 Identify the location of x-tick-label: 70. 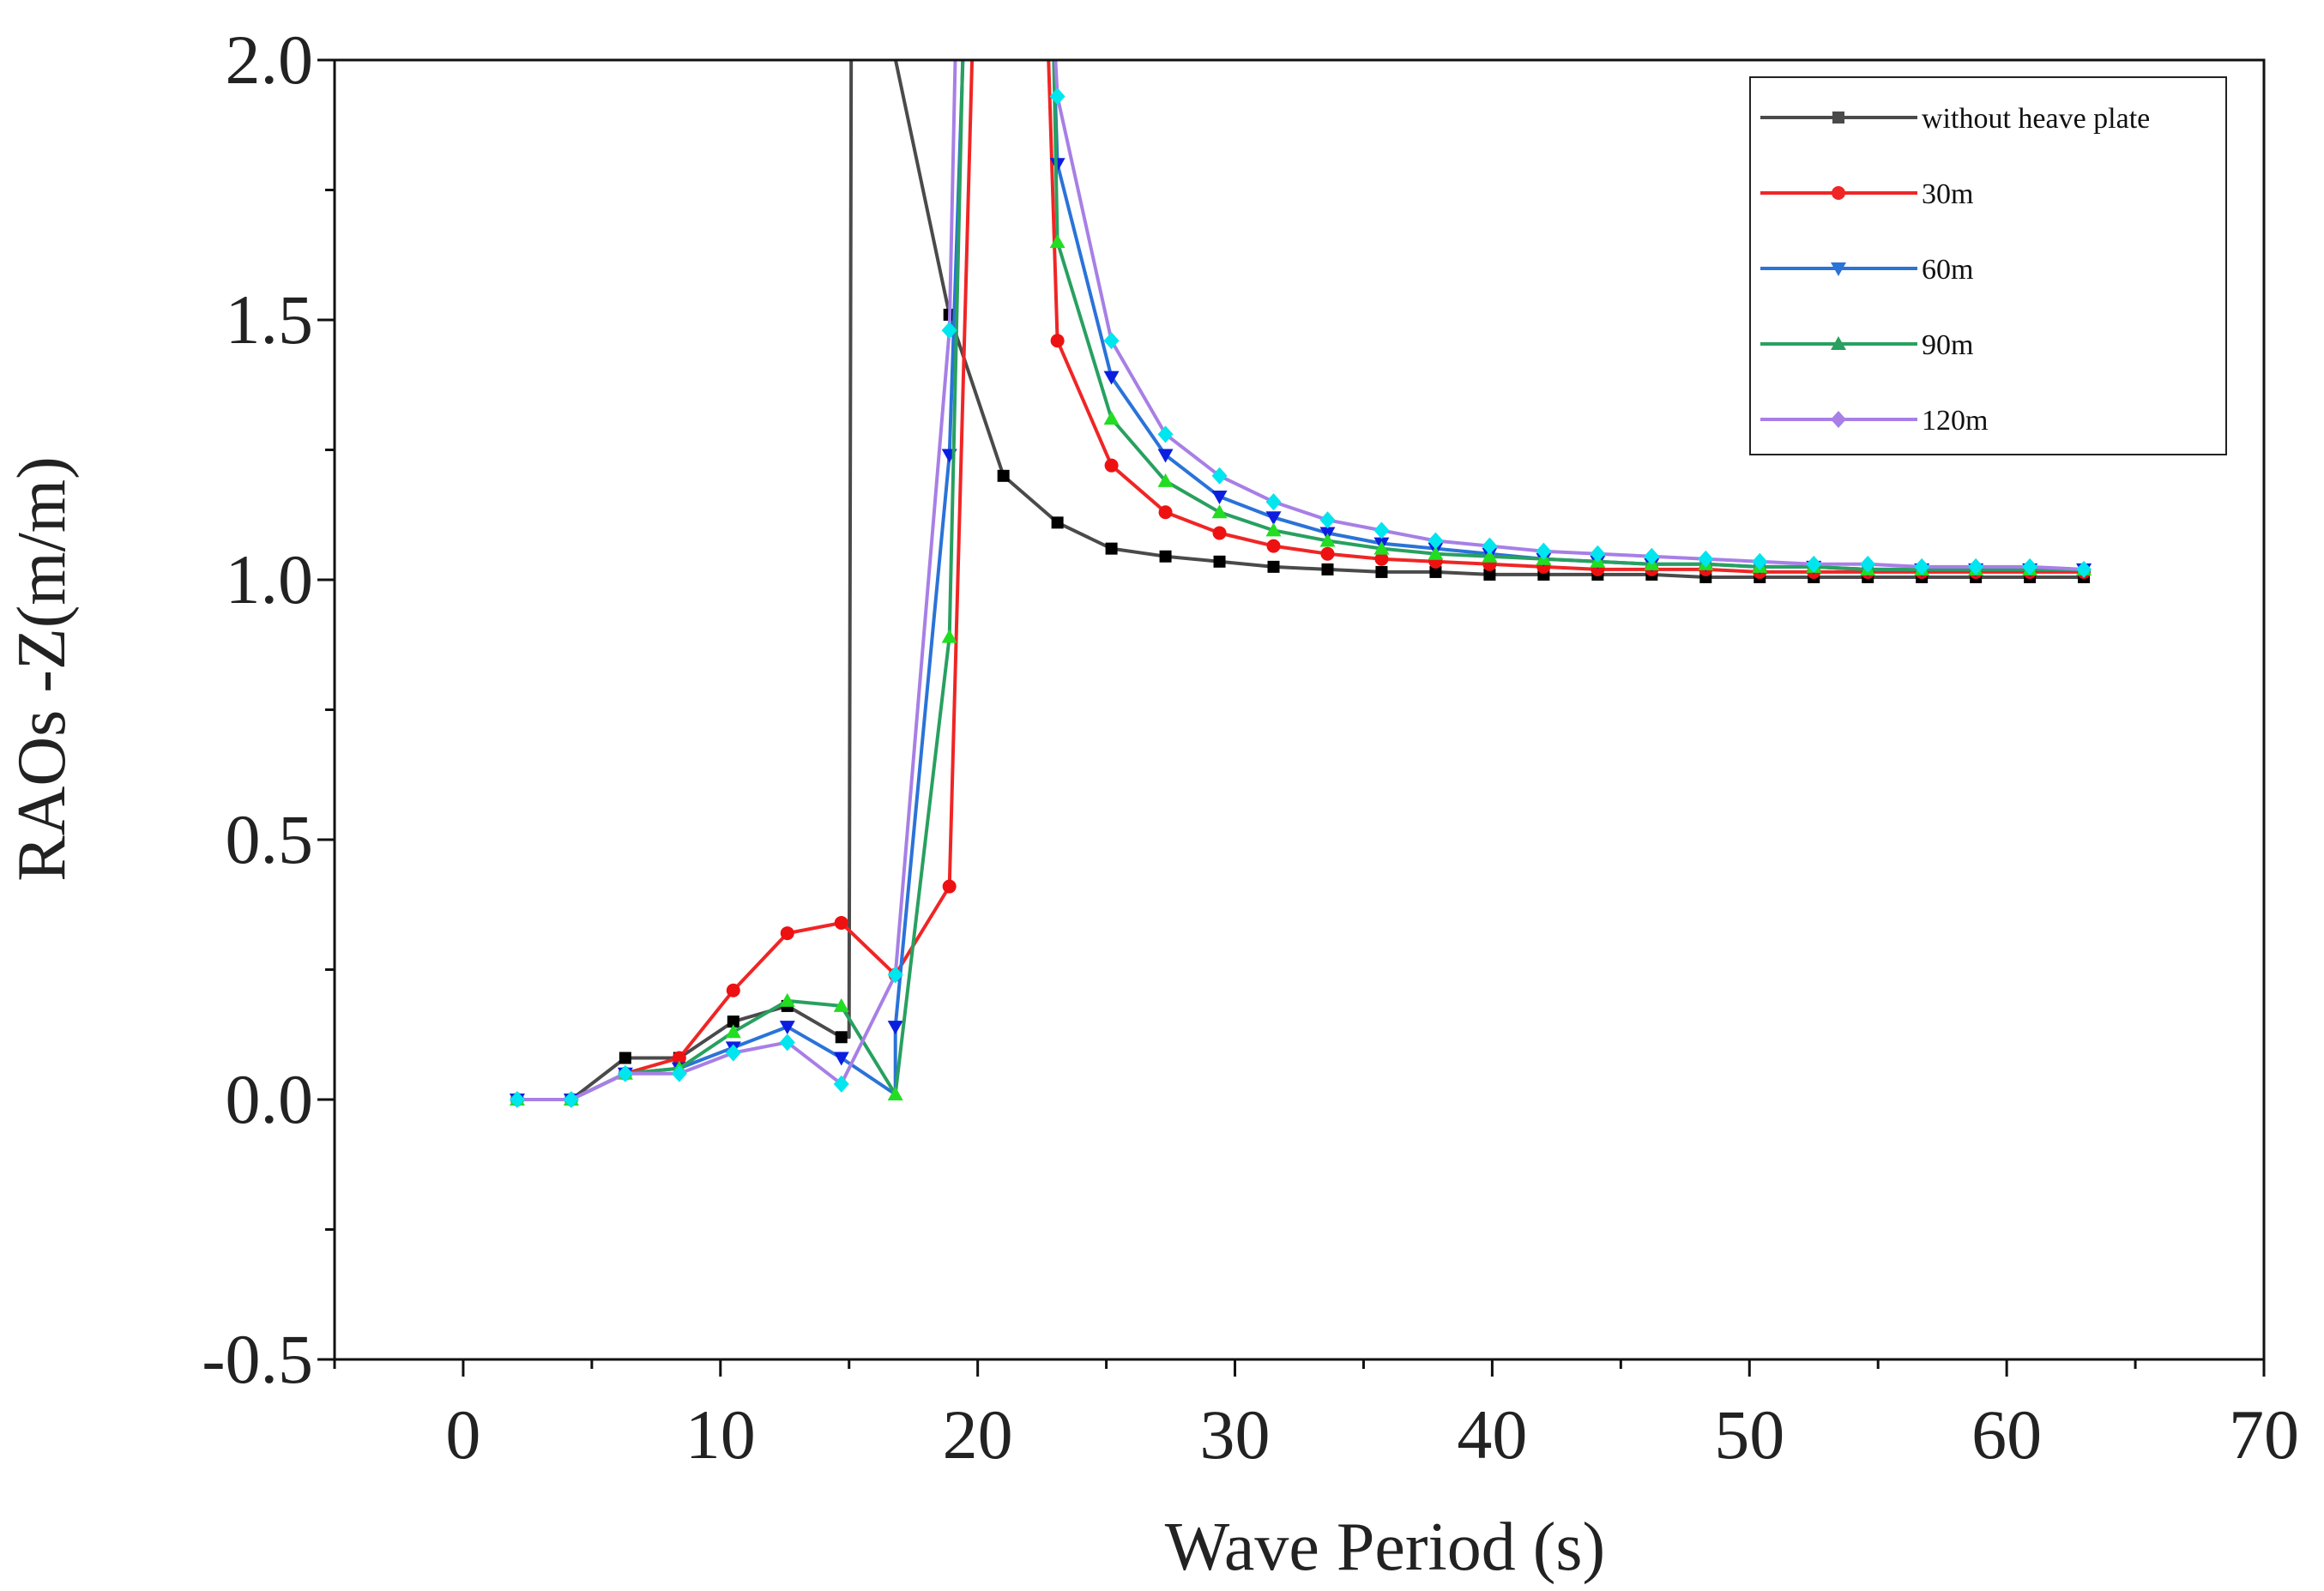
(2264, 1434).